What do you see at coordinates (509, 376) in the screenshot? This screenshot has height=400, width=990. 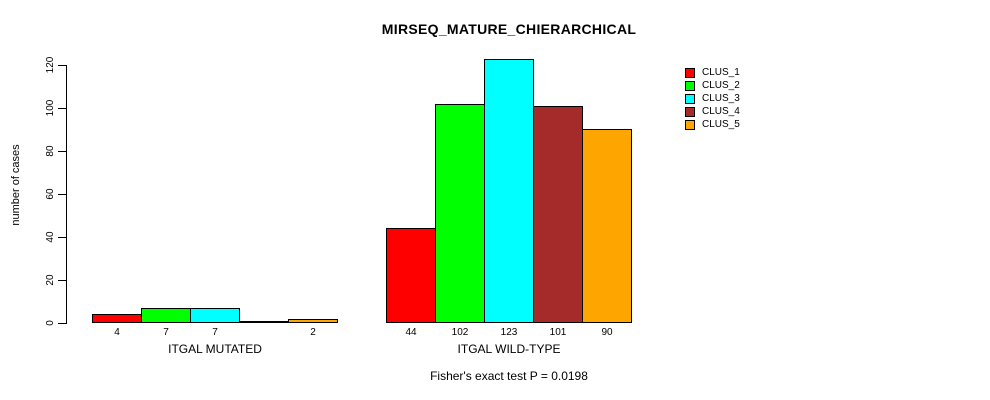 I see `annotation-pvalue: Fisher's exact test P = 0.0198` at bounding box center [509, 376].